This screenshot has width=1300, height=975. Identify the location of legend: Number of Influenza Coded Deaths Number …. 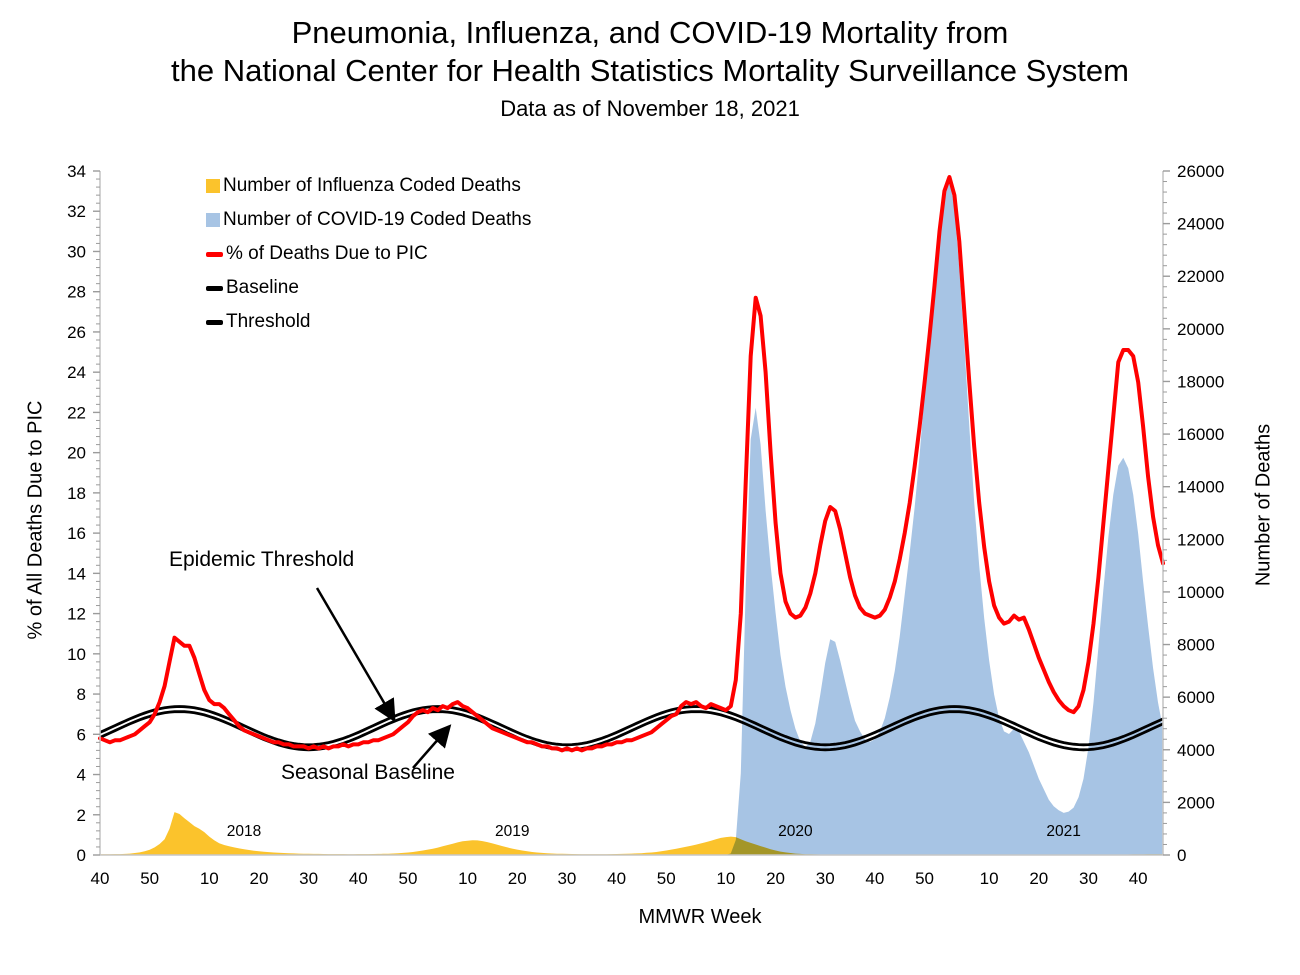
(368, 254).